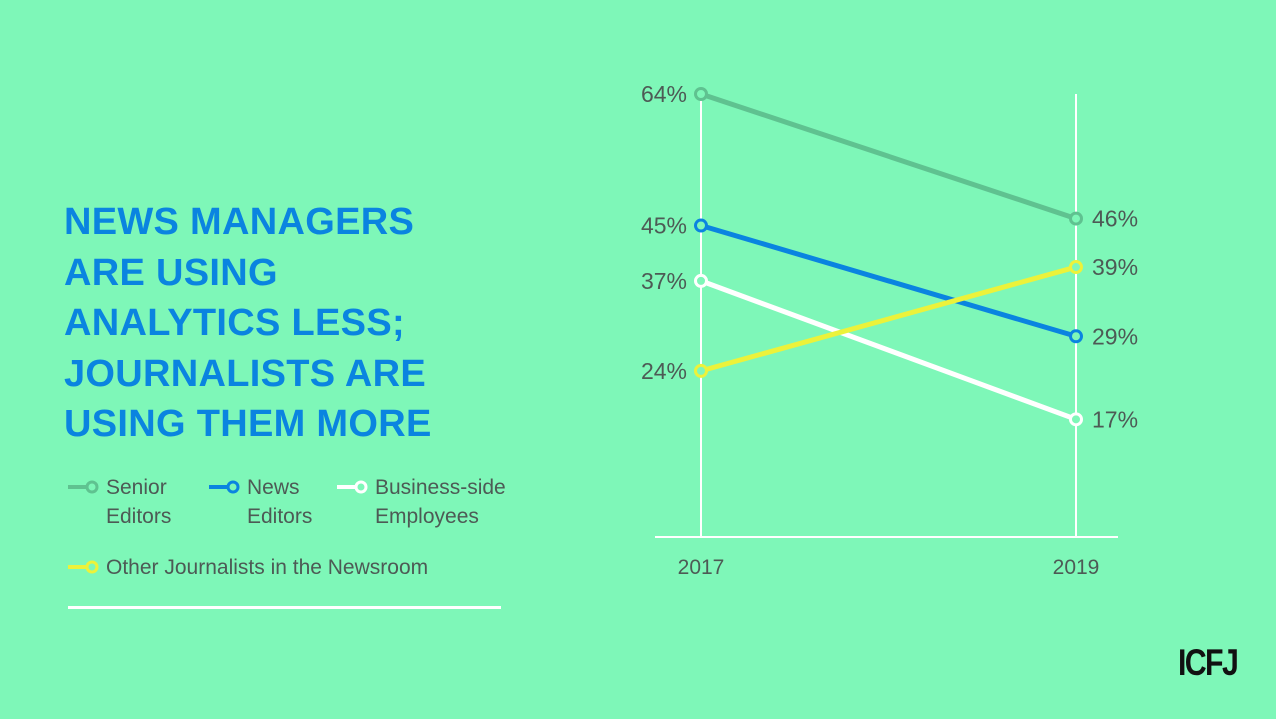 The height and width of the screenshot is (719, 1276). Describe the element at coordinates (234, 323) in the screenshot. I see `title-line: ANALYTICS LESS;` at that location.